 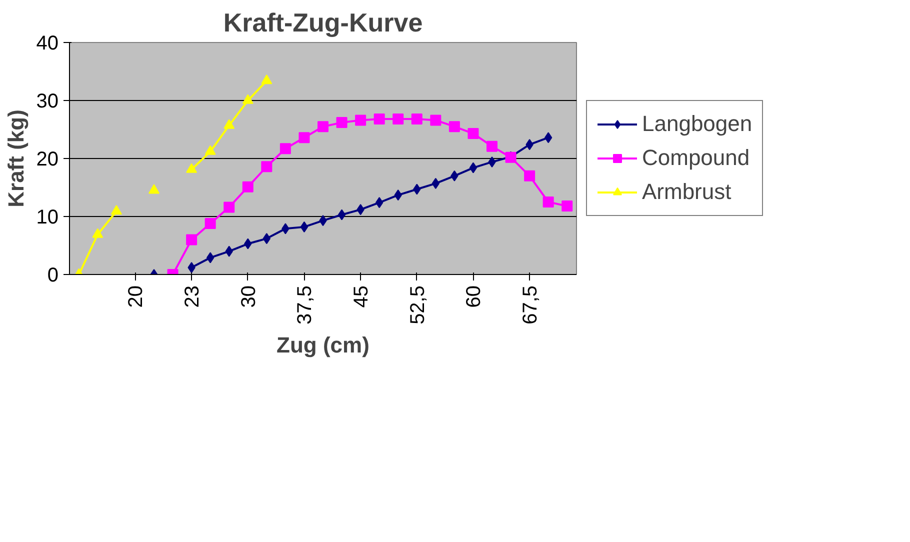 What do you see at coordinates (323, 23) in the screenshot?
I see `chart-title: Kraft-Zug-Kurve` at bounding box center [323, 23].